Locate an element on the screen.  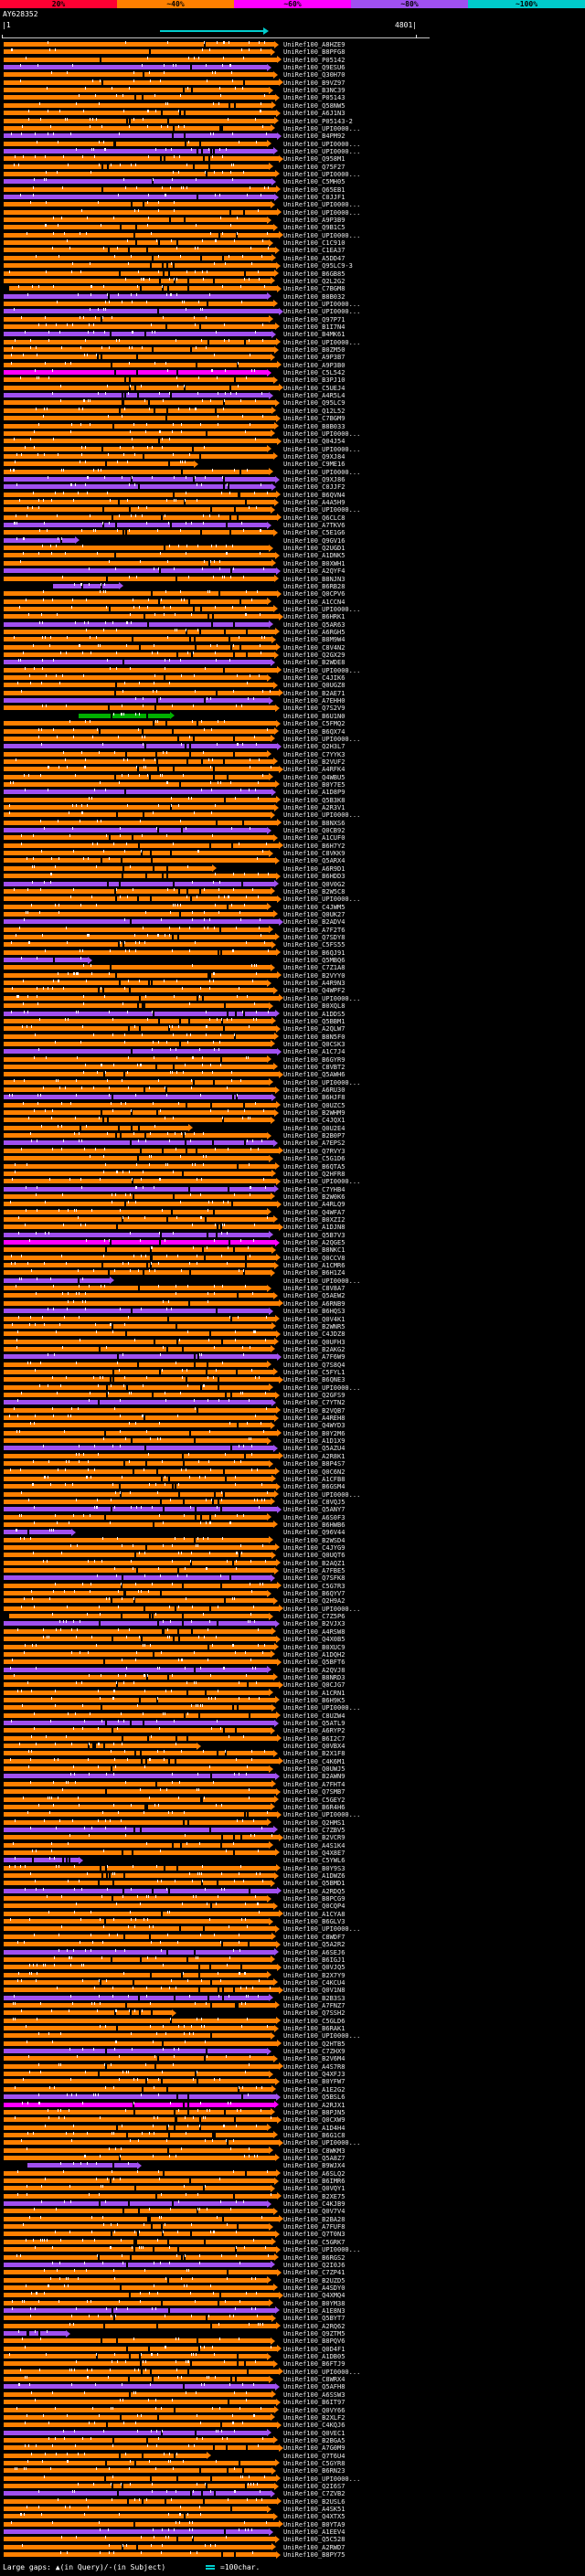
hit-label: UniRef100_C4JDZ8 is located at coordinates (314, 1334).